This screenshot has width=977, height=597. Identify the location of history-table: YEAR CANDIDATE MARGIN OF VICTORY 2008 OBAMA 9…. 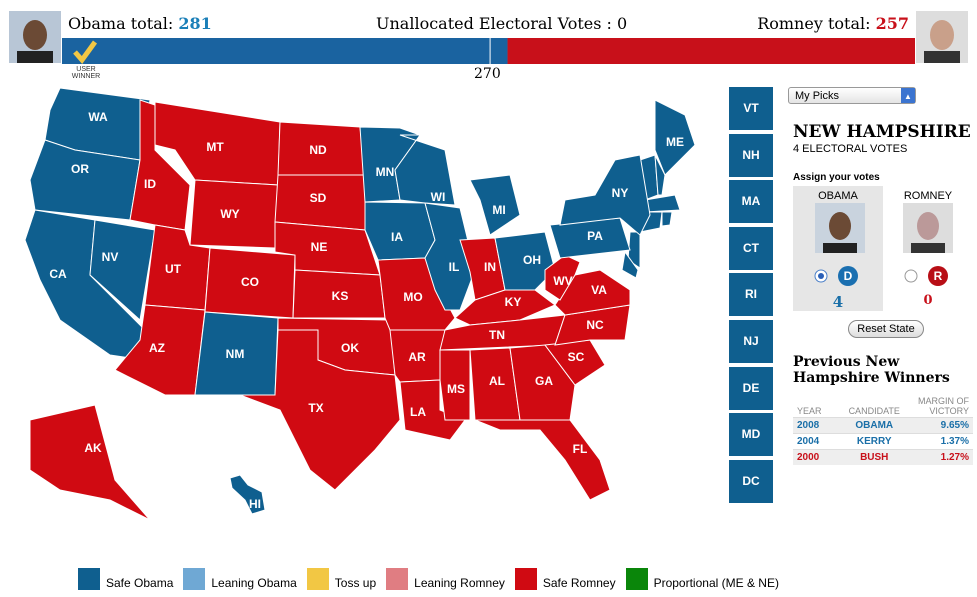
(883, 430).